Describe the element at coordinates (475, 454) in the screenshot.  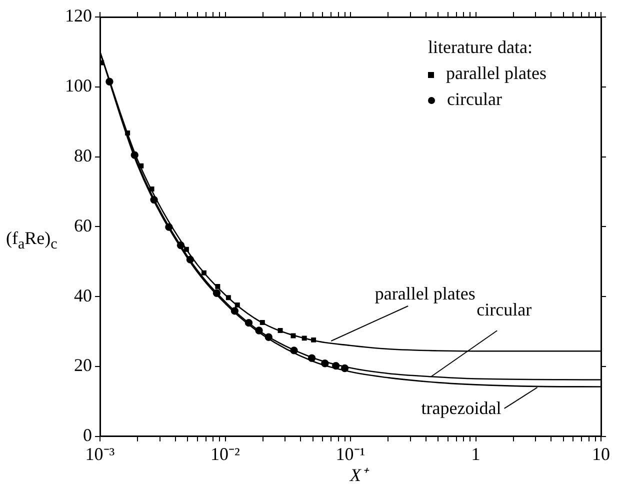
I see `x-tick-label: 1` at that location.